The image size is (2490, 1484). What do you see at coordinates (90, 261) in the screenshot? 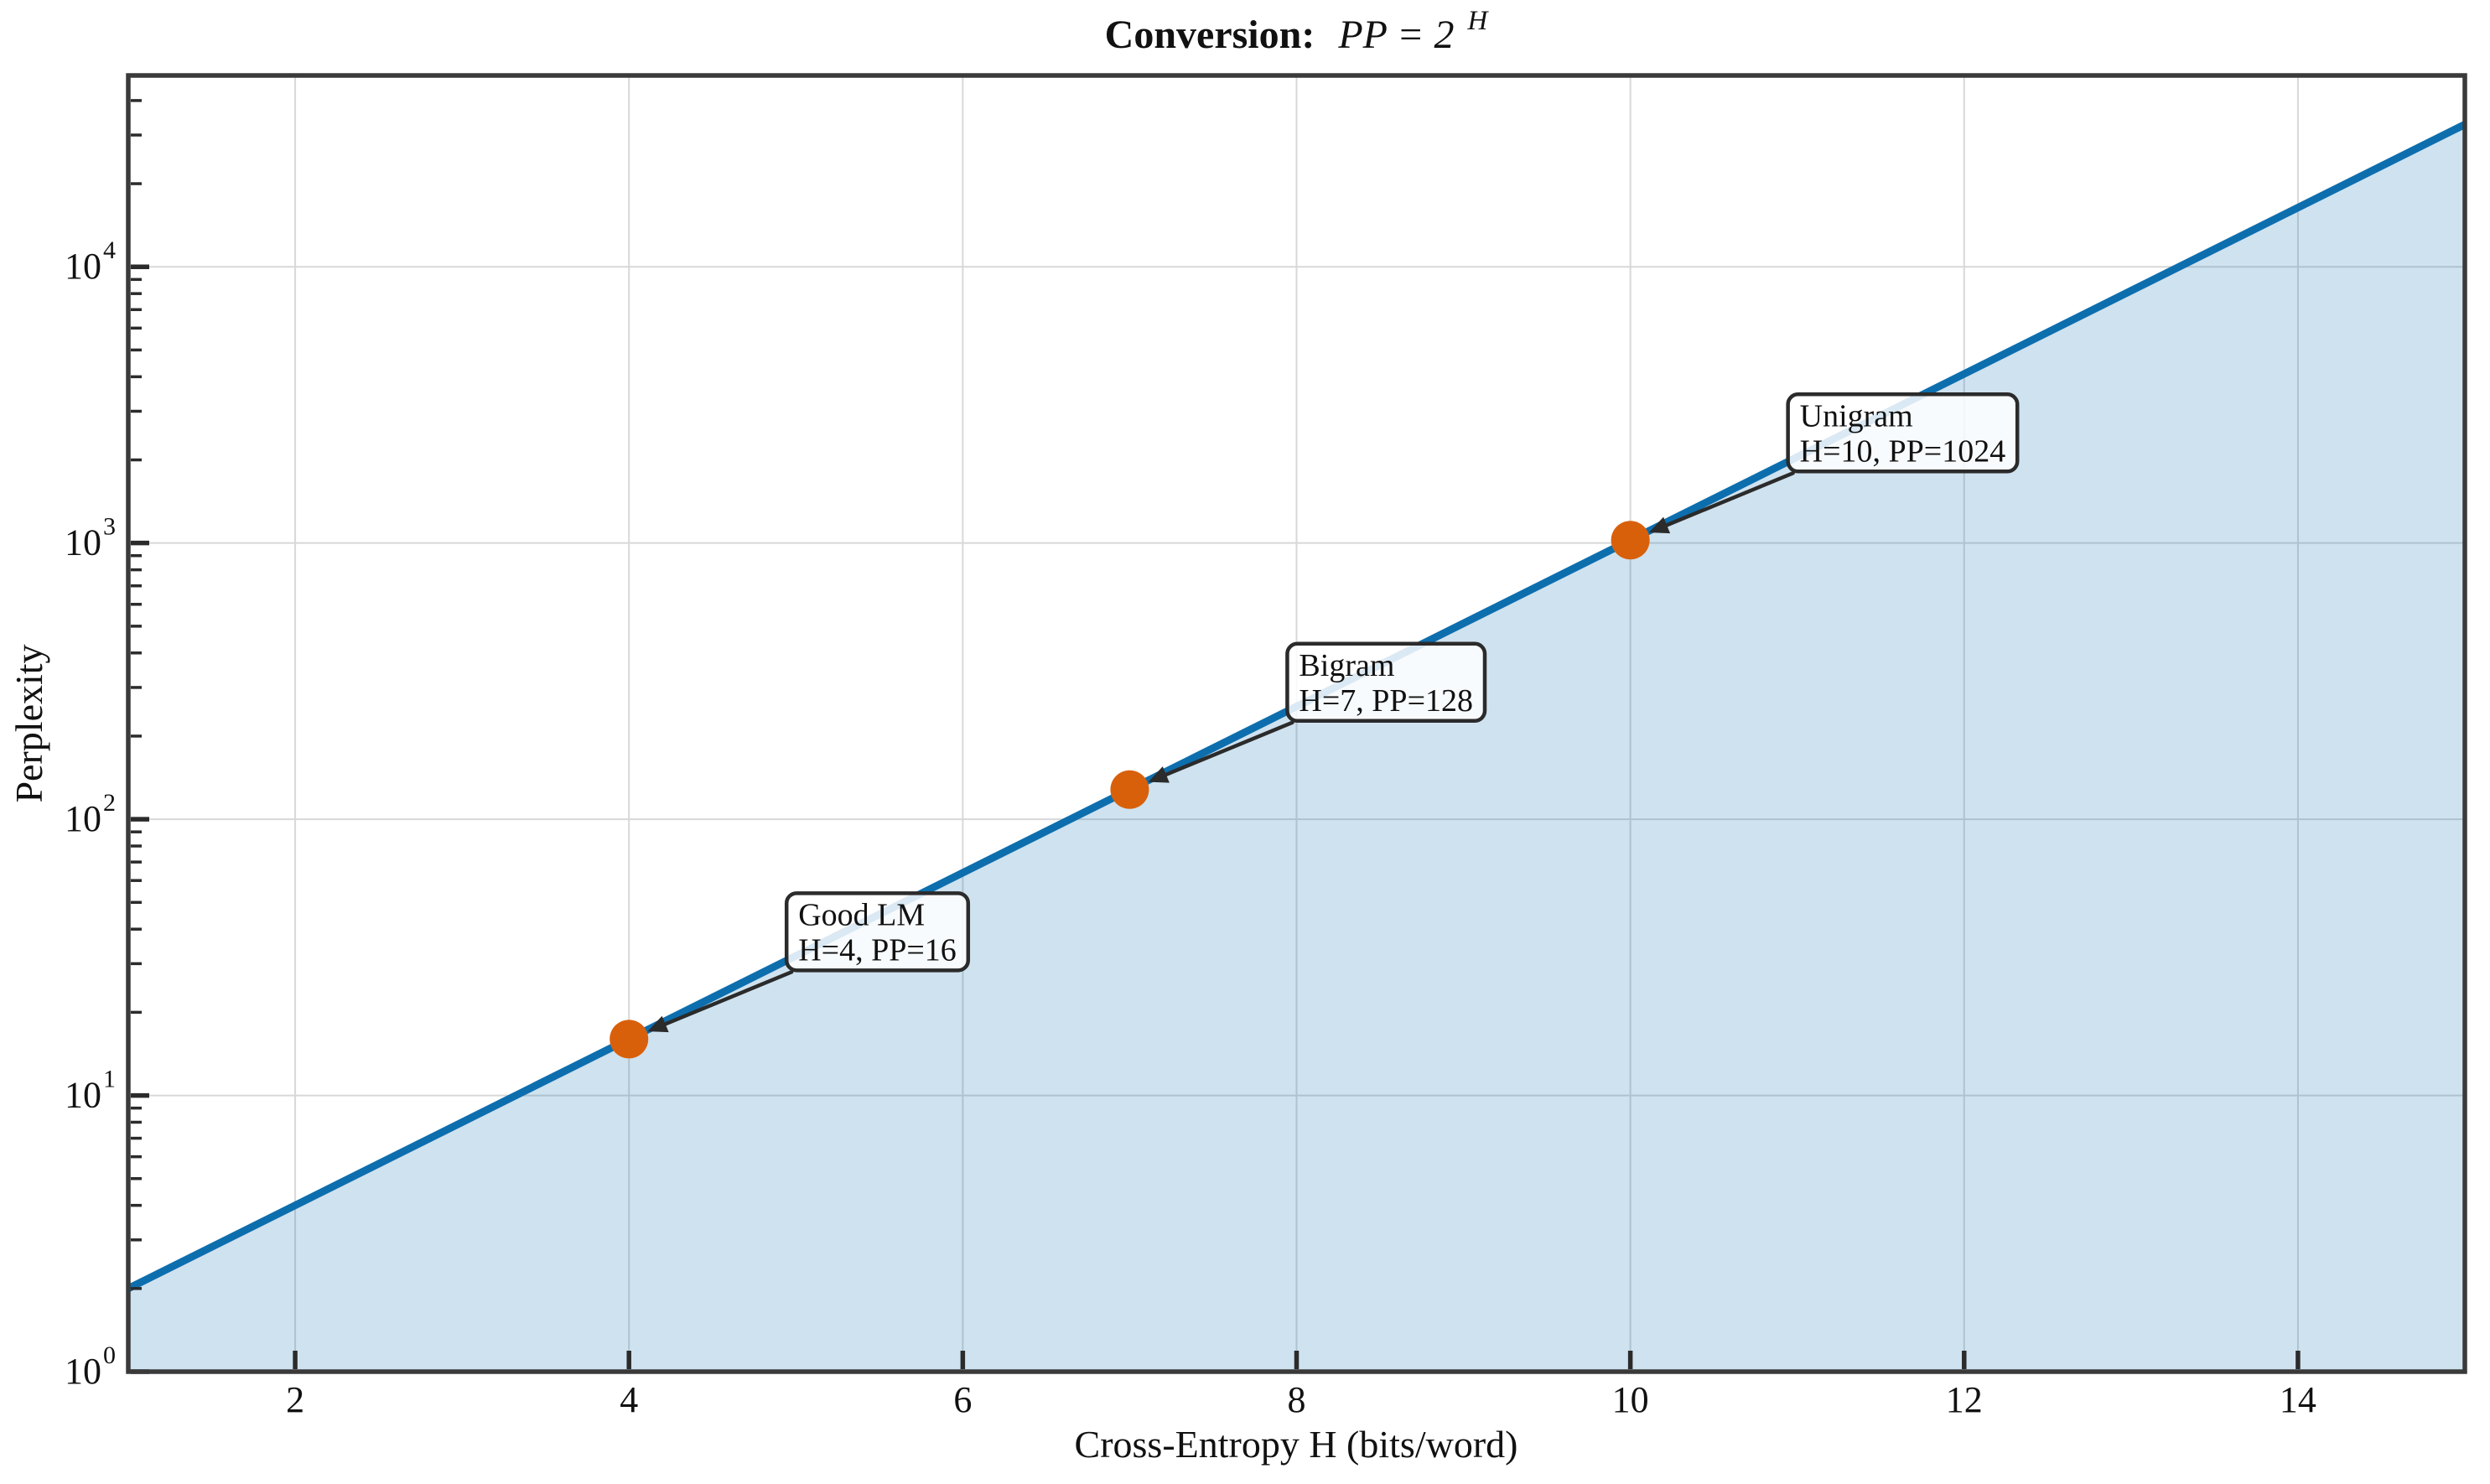
I see `y-tick-label: 10⁴` at bounding box center [90, 261].